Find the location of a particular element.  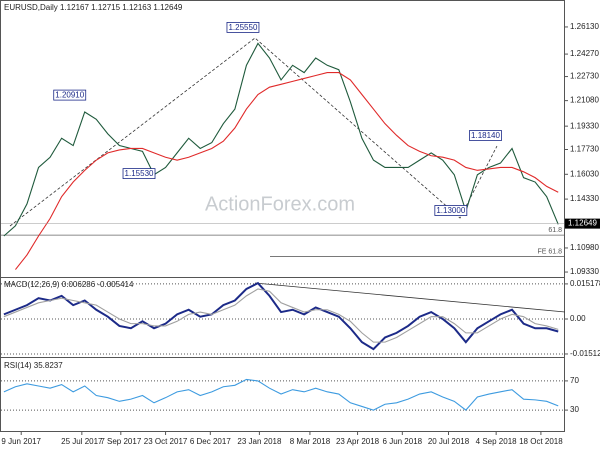

x-tick-label: 25 Jul 2017 is located at coordinates (82, 441).